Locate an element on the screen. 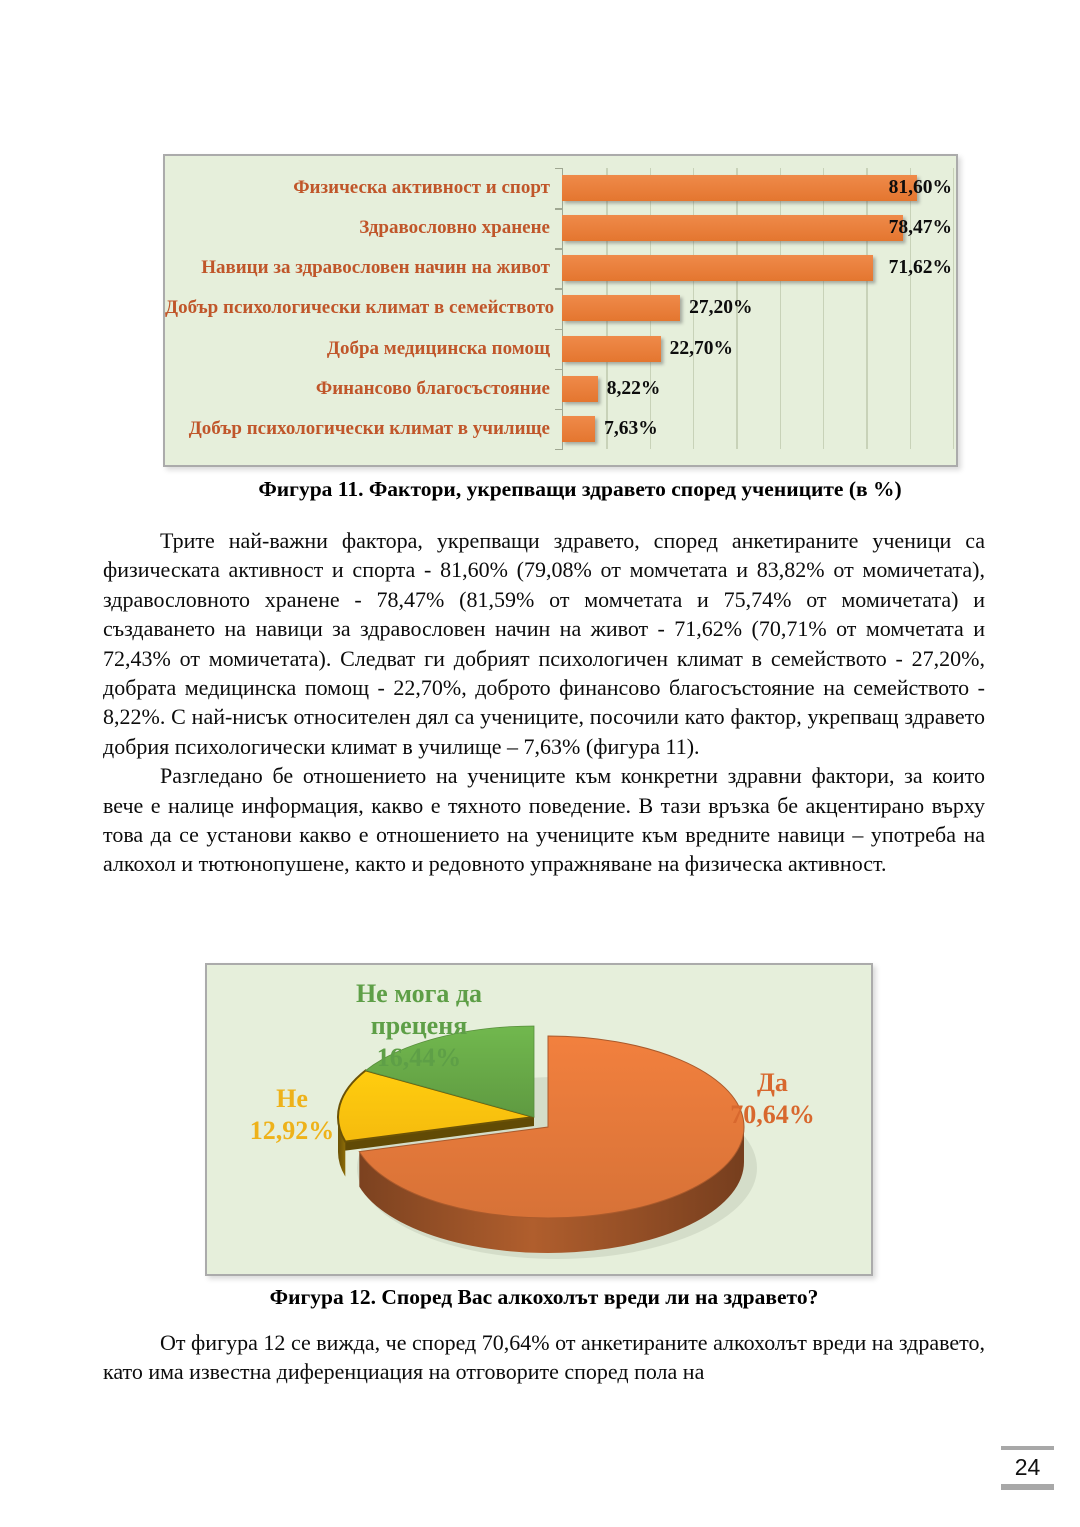  bar-row: Физическа активност и спорт 81,60% is located at coordinates (559, 188).